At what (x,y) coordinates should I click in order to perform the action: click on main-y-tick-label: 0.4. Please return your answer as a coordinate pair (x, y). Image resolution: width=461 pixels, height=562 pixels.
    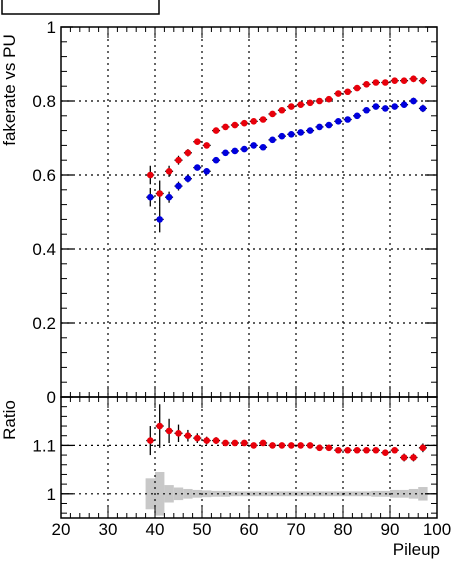
    Looking at the image, I should click on (44, 249).